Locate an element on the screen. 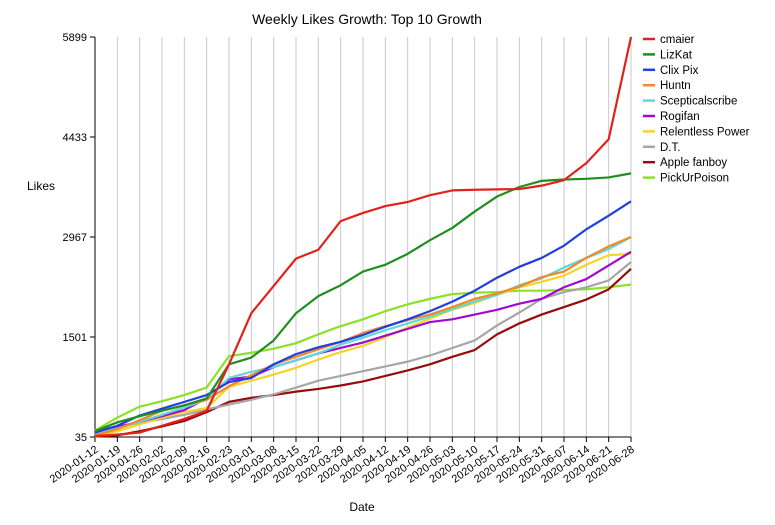  y-tick-label: 35 is located at coordinates (81, 438).